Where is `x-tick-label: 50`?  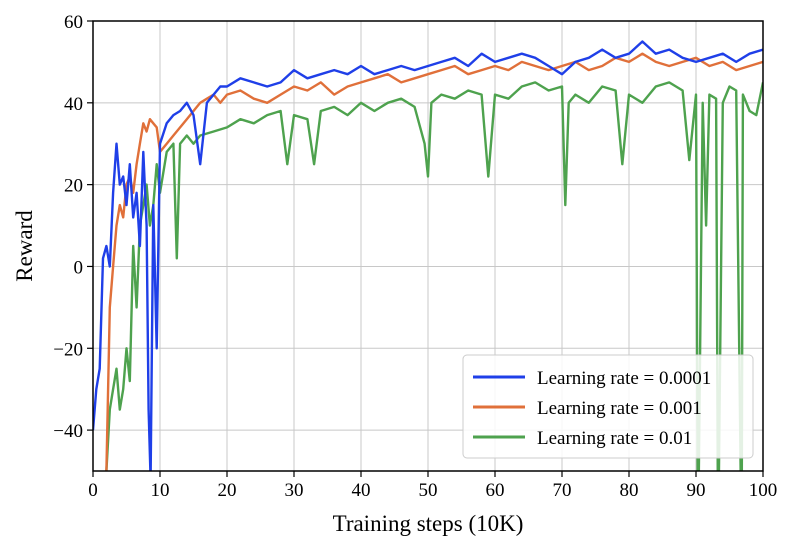 x-tick-label: 50 is located at coordinates (428, 490).